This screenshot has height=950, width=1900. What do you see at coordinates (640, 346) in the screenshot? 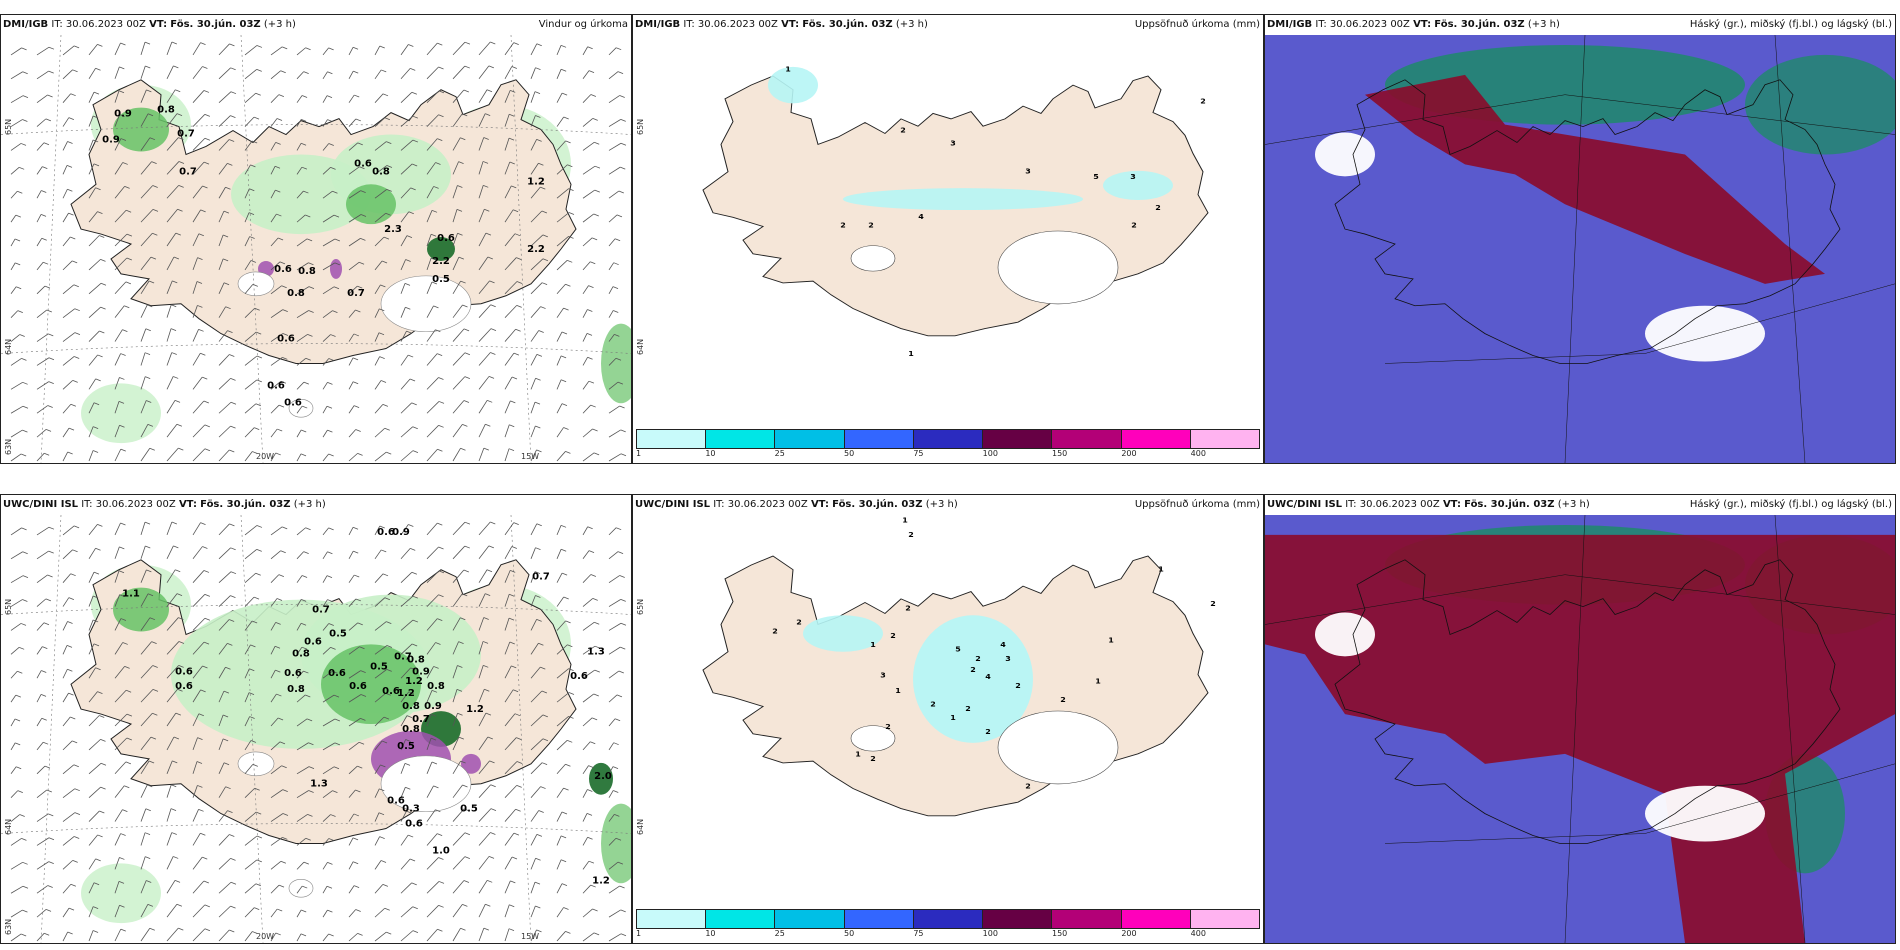
I see `latitude-label: 64N` at bounding box center [640, 346].